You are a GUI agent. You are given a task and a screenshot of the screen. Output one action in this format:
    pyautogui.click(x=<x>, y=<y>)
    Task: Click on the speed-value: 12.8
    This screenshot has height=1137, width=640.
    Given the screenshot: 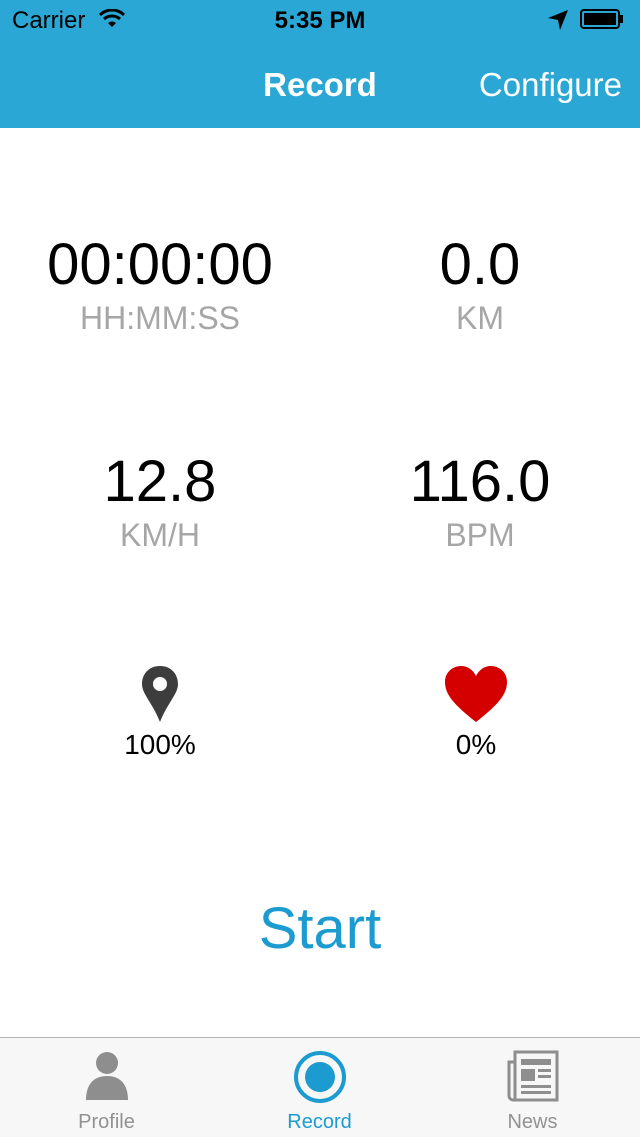 What is the action you would take?
    pyautogui.click(x=160, y=481)
    